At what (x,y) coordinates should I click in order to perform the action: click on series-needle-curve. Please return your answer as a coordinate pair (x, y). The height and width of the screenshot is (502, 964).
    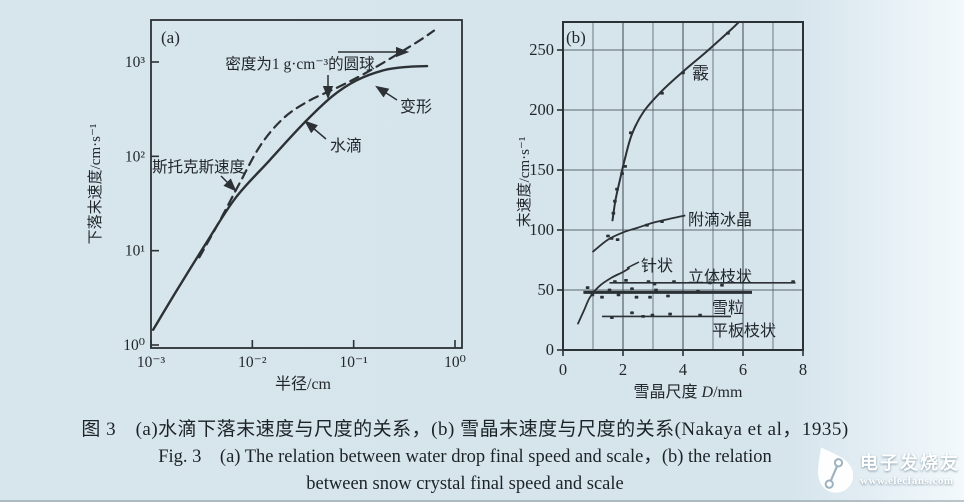
    Looking at the image, I should click on (603, 296).